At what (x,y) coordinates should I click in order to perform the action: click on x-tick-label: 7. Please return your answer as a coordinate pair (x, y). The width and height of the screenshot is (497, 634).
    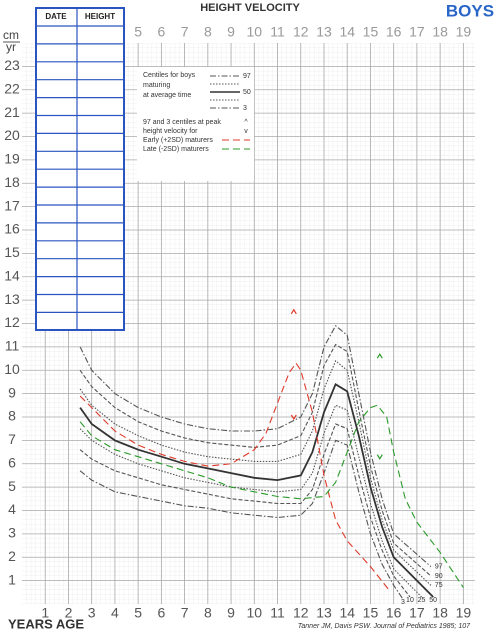
    Looking at the image, I should click on (185, 613).